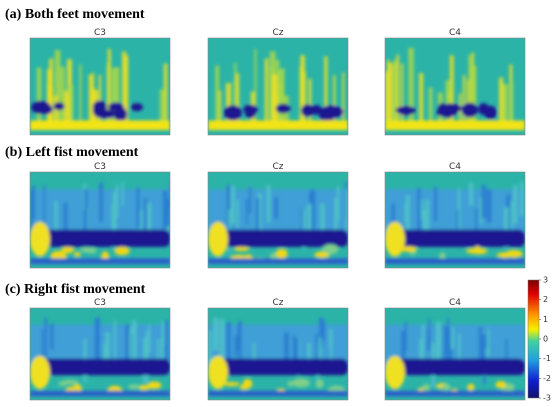  What do you see at coordinates (75, 289) in the screenshot?
I see `row-title: (c) Right fist movement` at bounding box center [75, 289].